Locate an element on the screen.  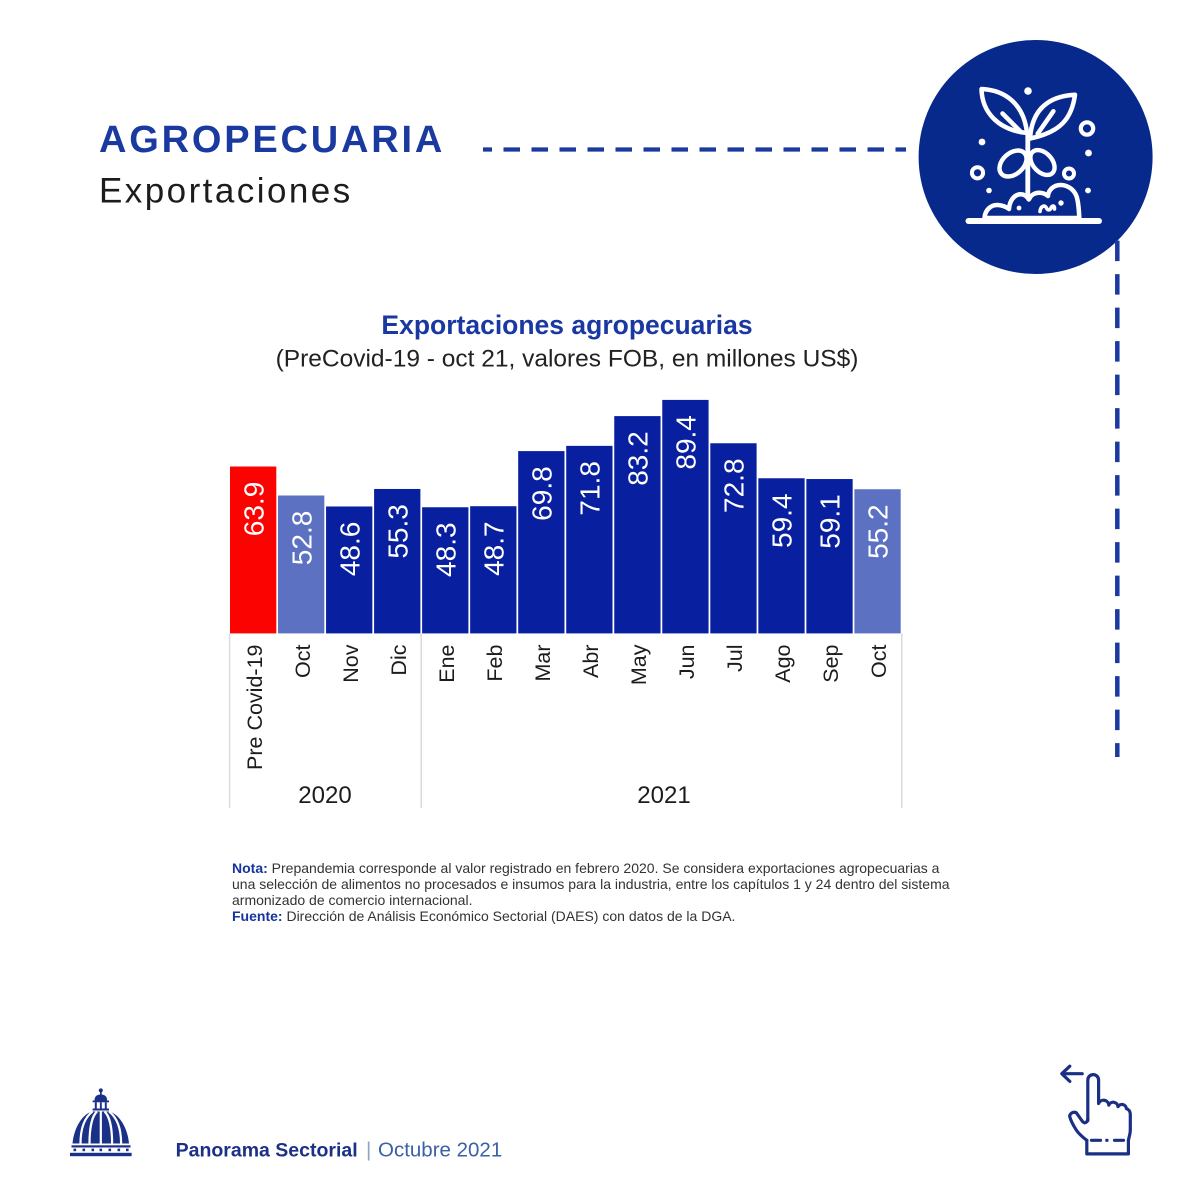
svg-text: May is located at coordinates (639, 664).